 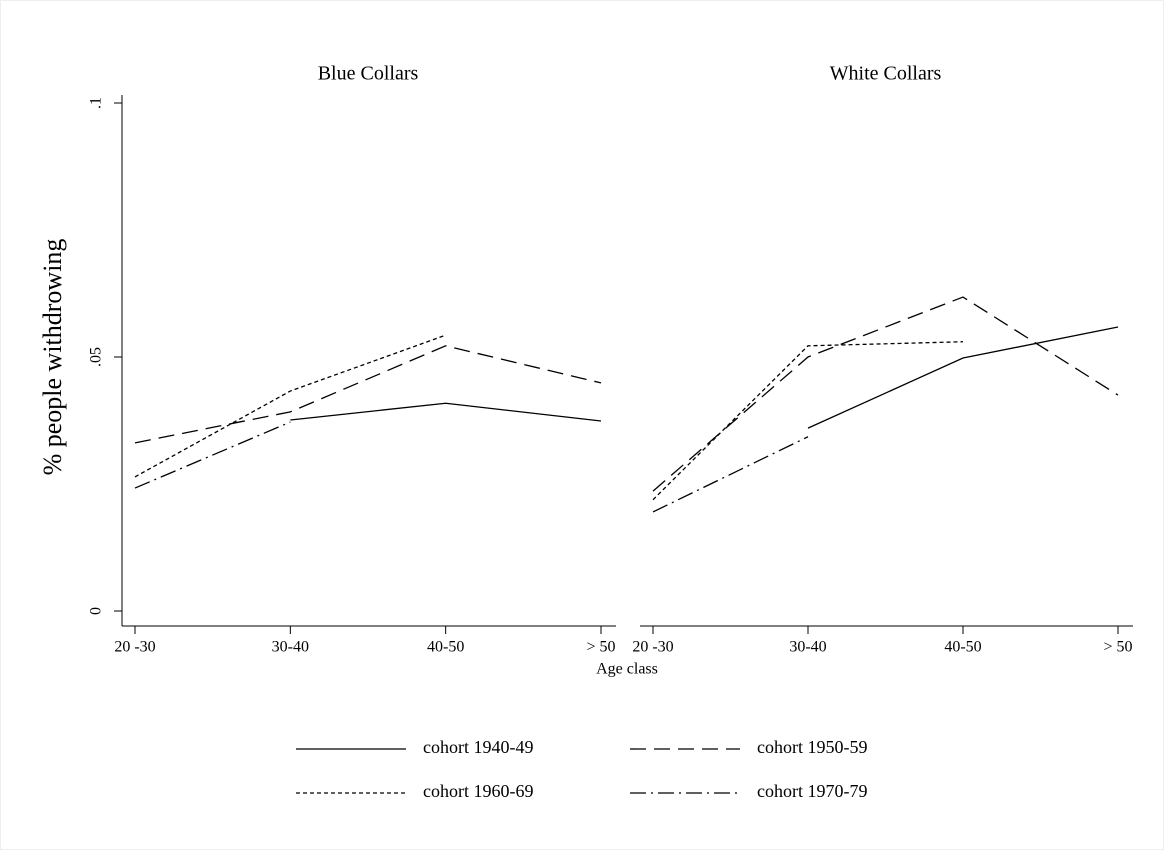 I want to click on panel-title: Blue Collars, so click(x=368, y=74).